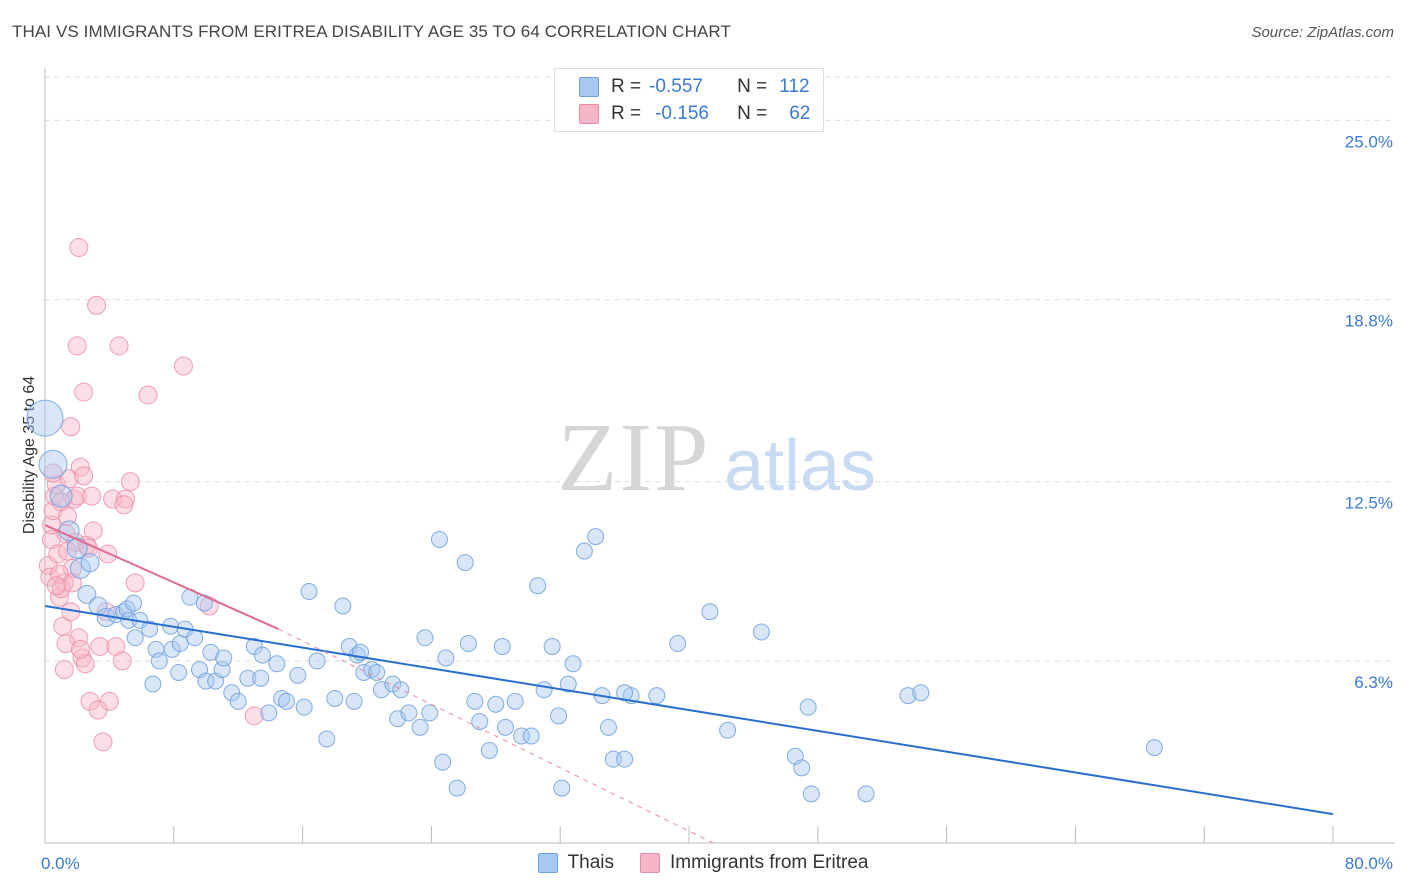 The height and width of the screenshot is (892, 1406). Describe the element at coordinates (769, 862) in the screenshot. I see `legend-label-eritrea: Immigrants from Eritrea` at that location.